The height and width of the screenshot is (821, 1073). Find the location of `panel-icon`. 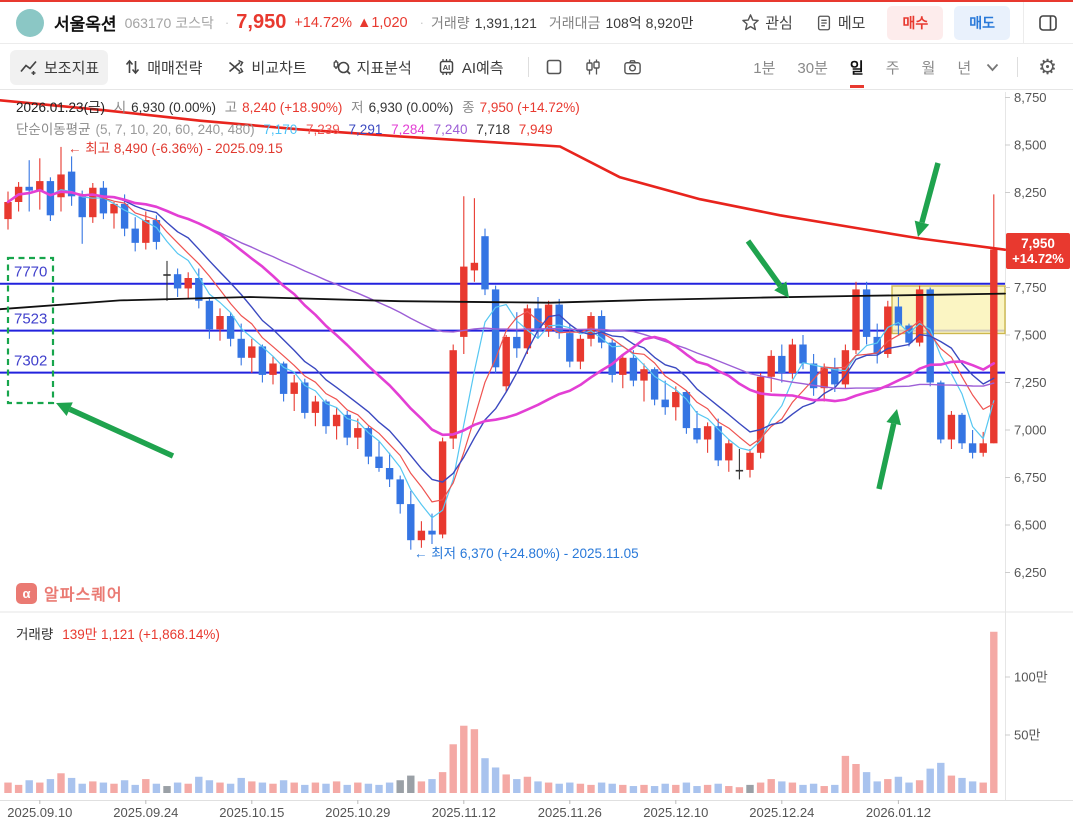

panel-icon is located at coordinates (1048, 22).